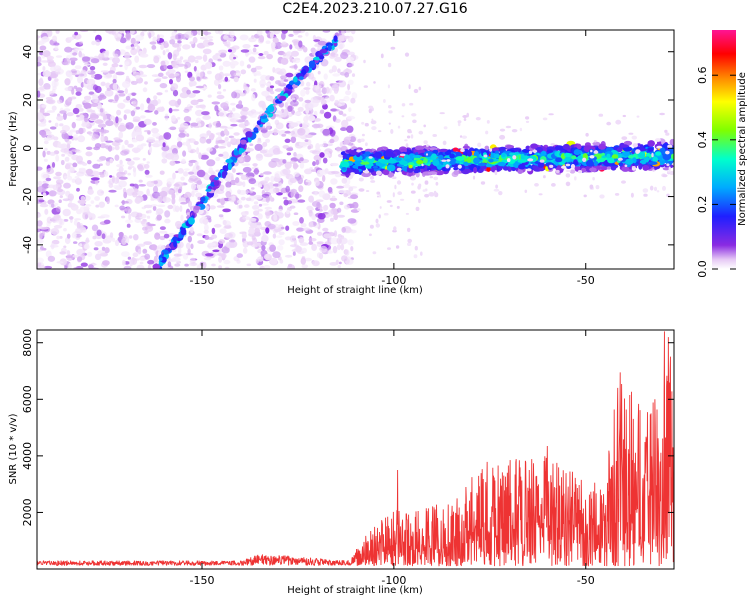 The height and width of the screenshot is (600, 750). Describe the element at coordinates (27, 399) in the screenshot. I see `snr-y-tick-label: 6000` at that location.